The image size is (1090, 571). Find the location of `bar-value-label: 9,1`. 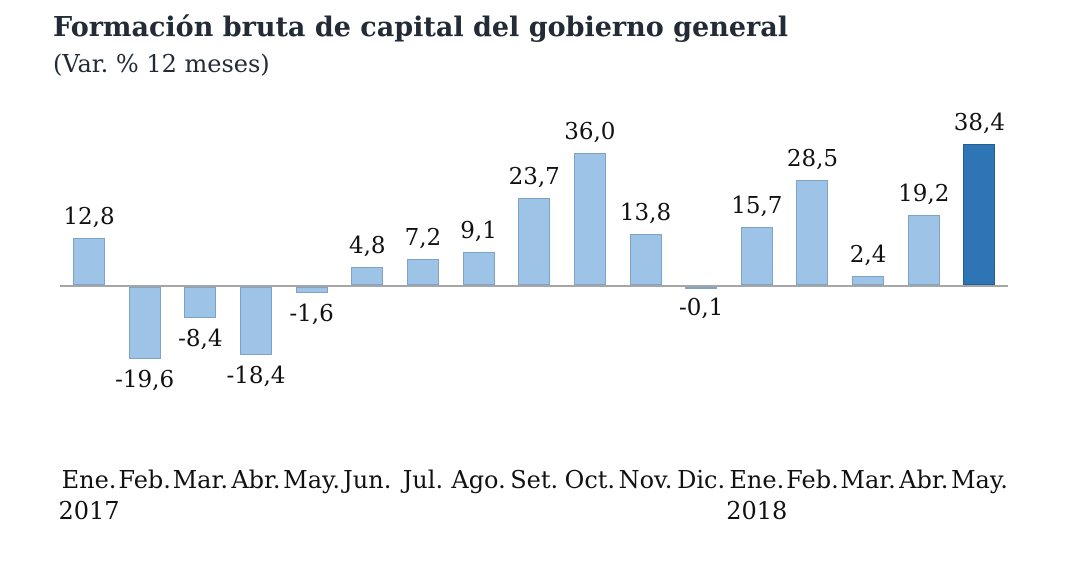

bar-value-label: 9,1 is located at coordinates (478, 230).